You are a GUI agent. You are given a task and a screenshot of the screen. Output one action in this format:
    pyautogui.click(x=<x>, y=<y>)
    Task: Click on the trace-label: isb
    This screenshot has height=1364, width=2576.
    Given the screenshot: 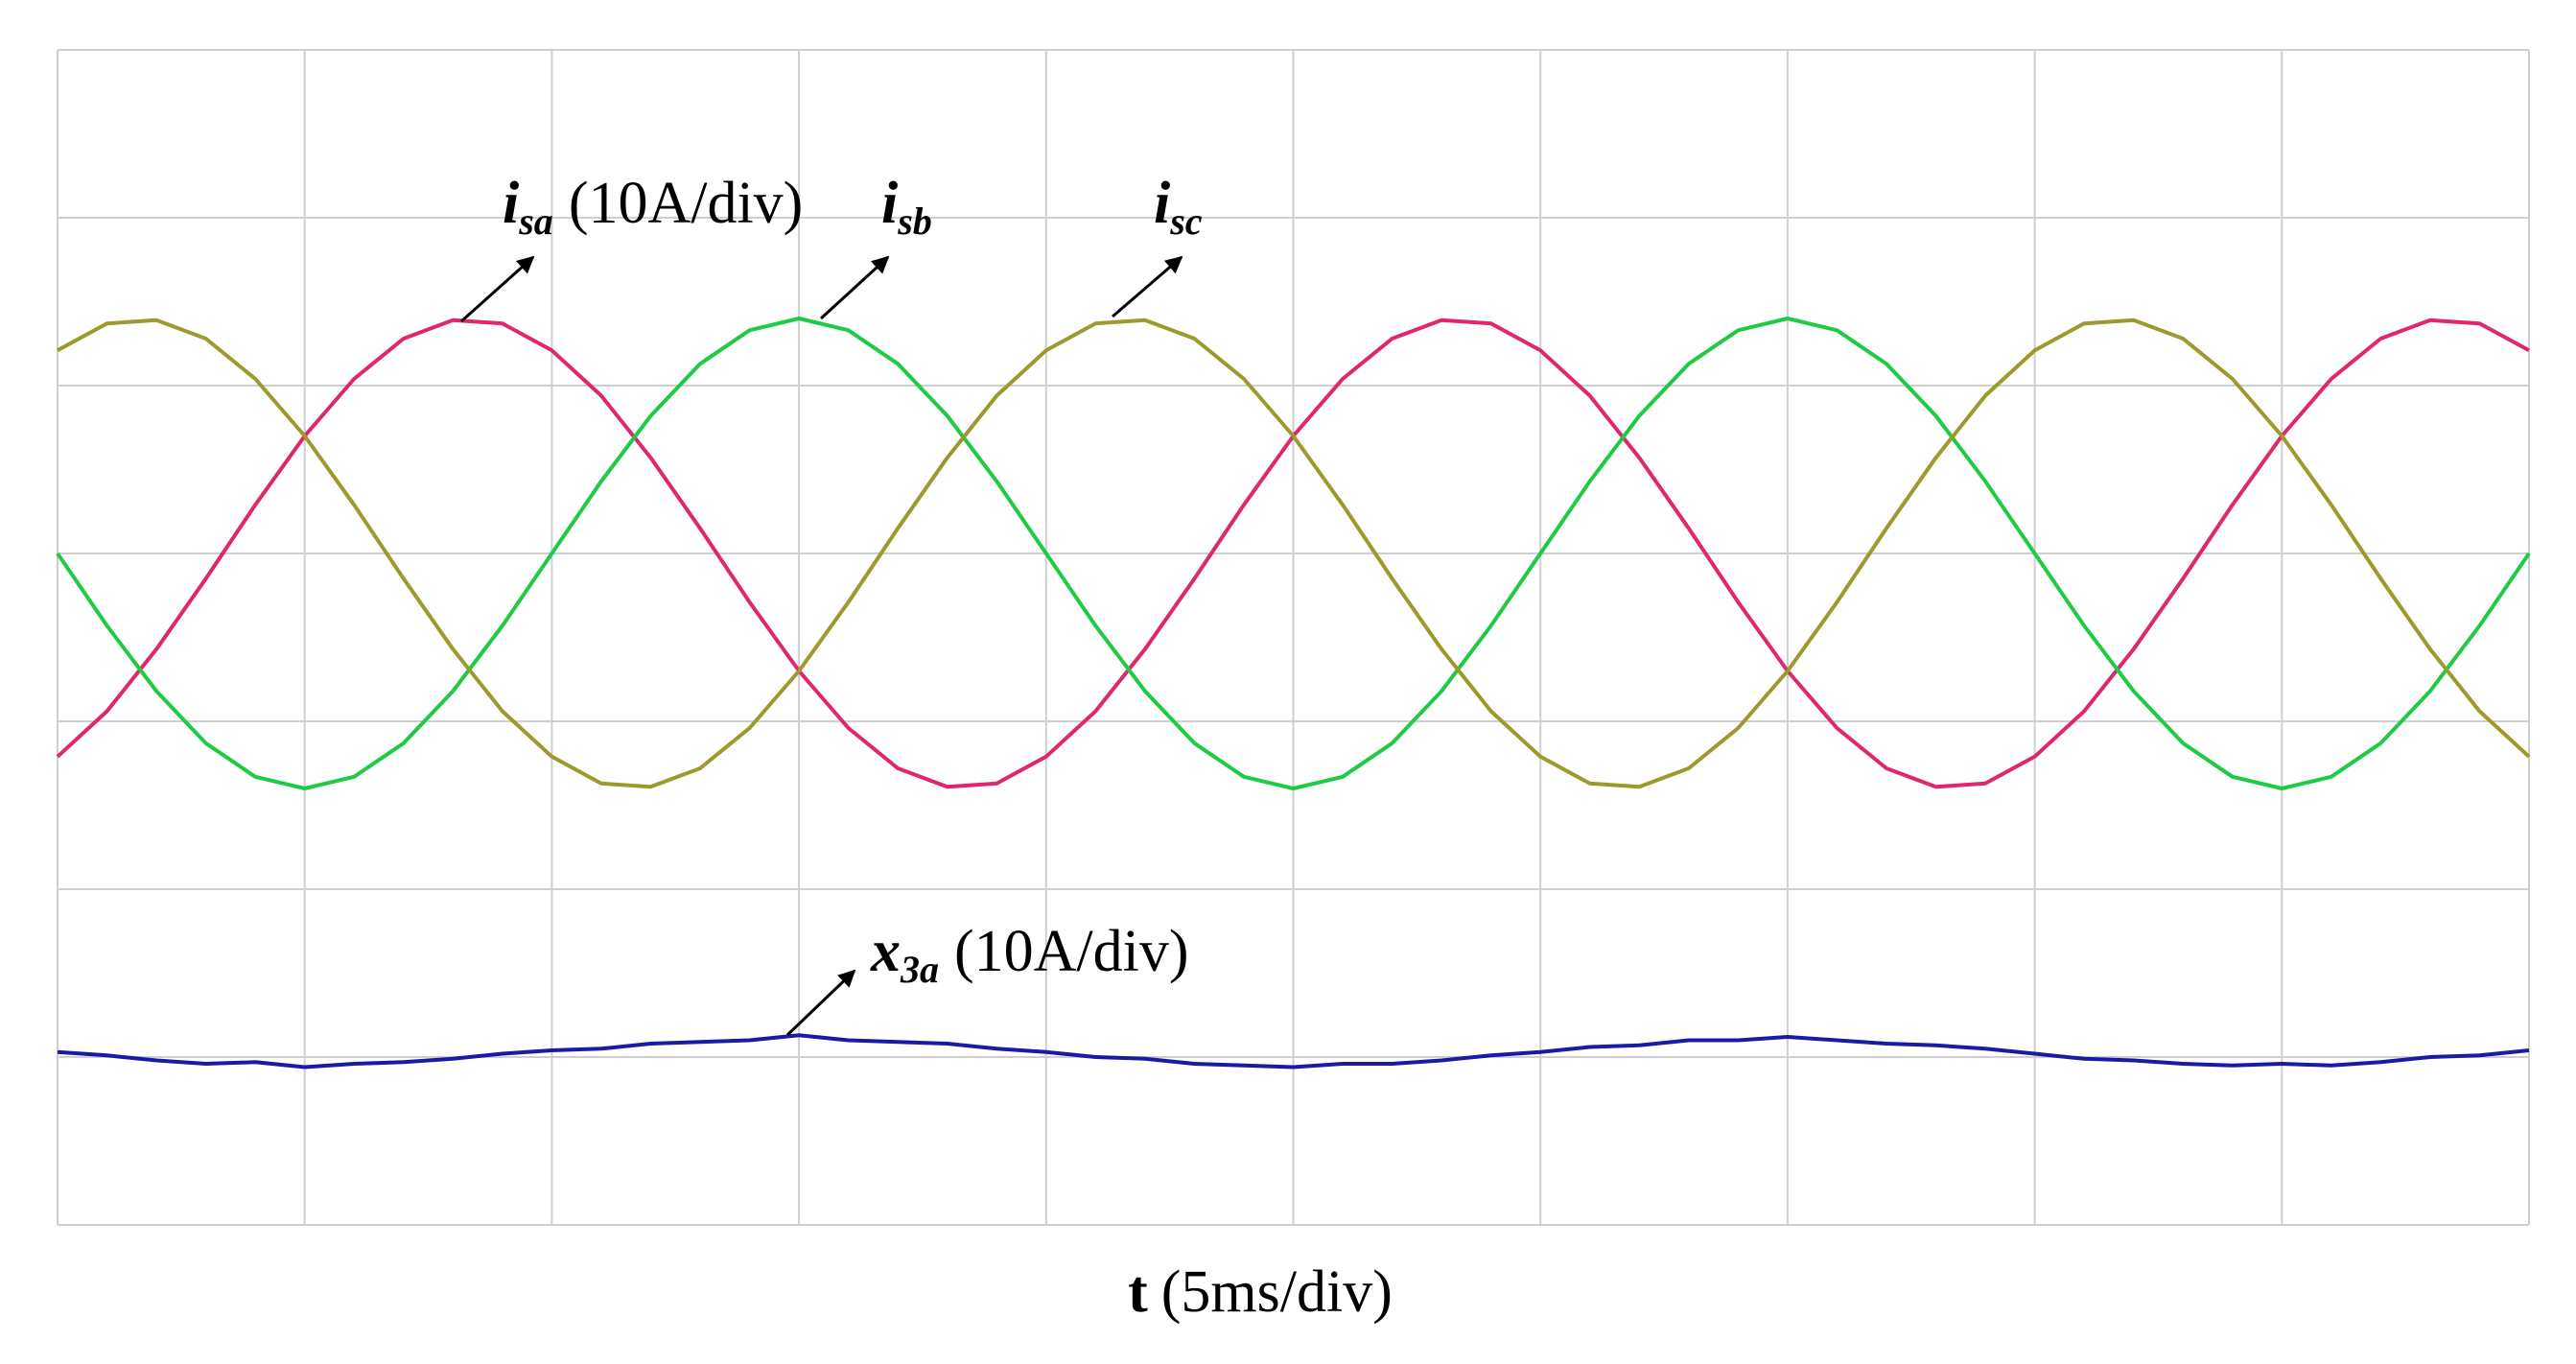 What is the action you would take?
    pyautogui.click(x=906, y=207)
    